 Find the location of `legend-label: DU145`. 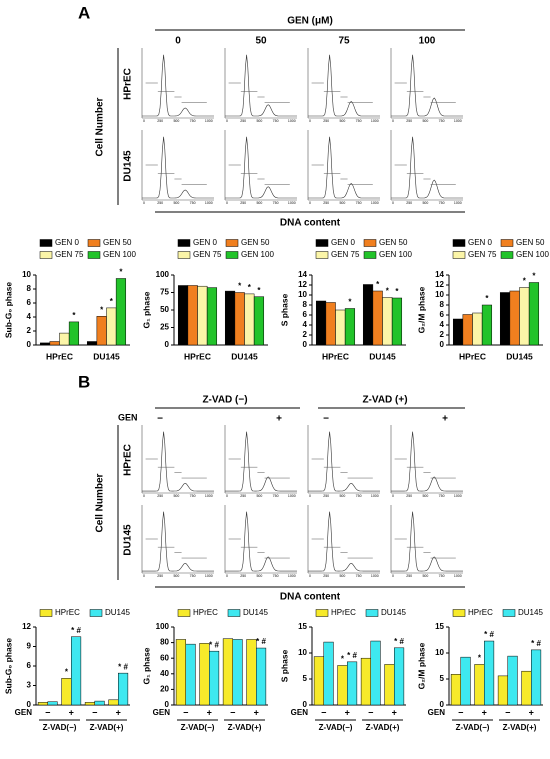

legend-label: DU145 is located at coordinates (255, 612).